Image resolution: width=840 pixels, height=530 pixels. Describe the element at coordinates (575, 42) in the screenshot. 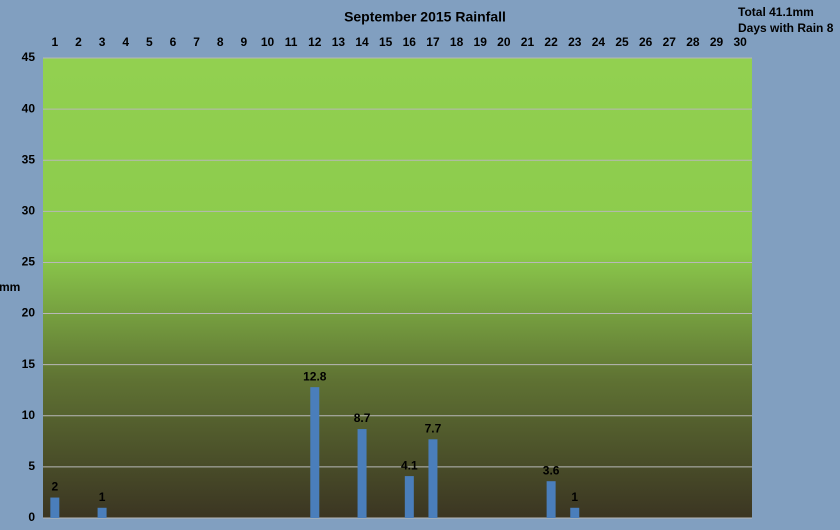

I see `x-tick-label: 23` at that location.